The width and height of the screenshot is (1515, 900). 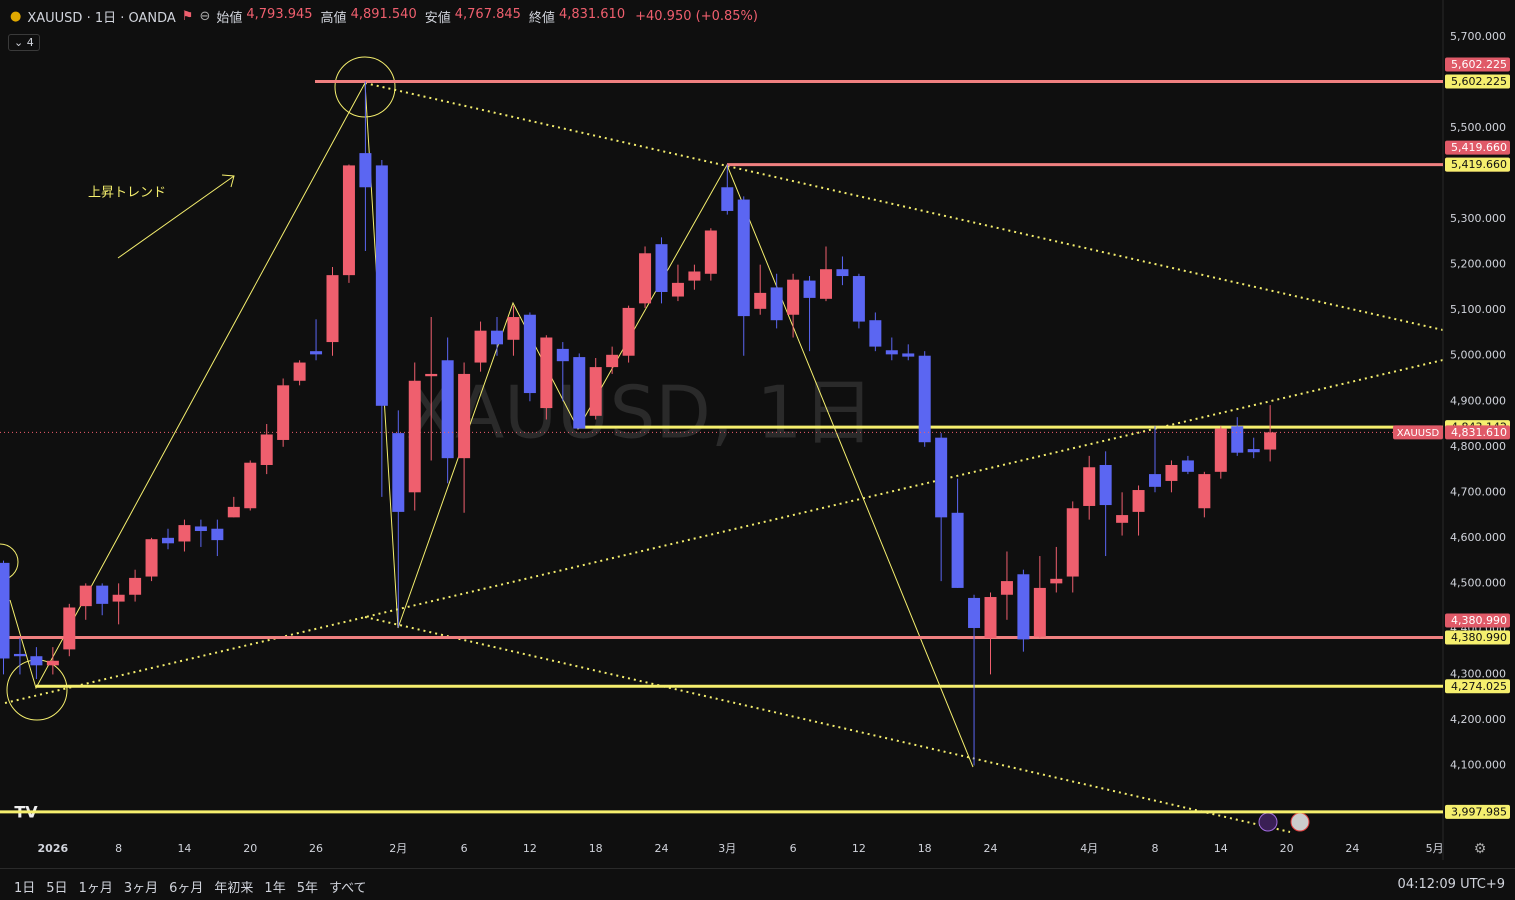 What do you see at coordinates (1451, 884) in the screenshot?
I see `clock: 04:12:09 UTC+9` at bounding box center [1451, 884].